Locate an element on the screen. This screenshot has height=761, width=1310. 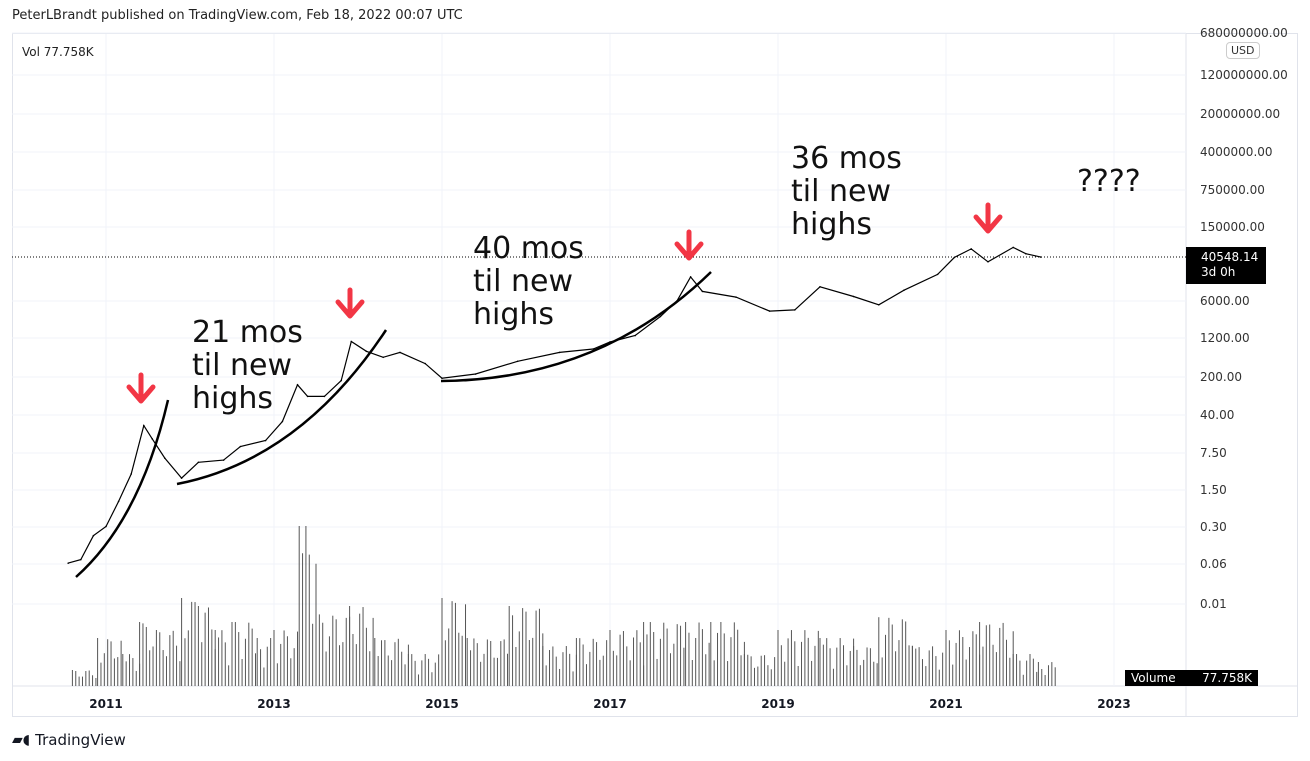
curve-2017 is located at coordinates (576, 327).